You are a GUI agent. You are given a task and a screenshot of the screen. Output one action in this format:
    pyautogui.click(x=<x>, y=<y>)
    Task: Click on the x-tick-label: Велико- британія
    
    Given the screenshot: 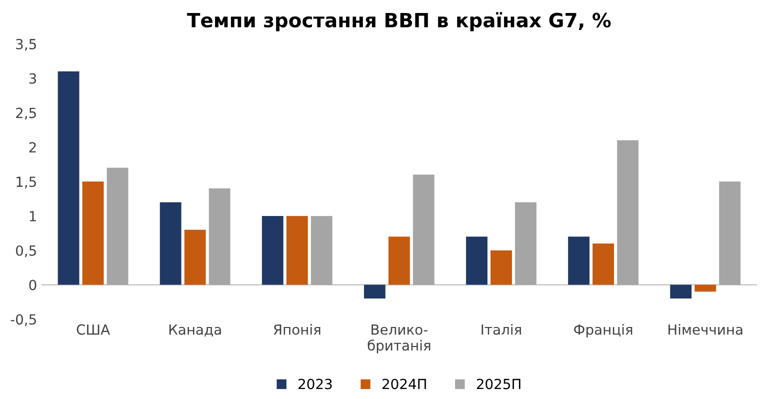 What is the action you would take?
    pyautogui.click(x=399, y=339)
    